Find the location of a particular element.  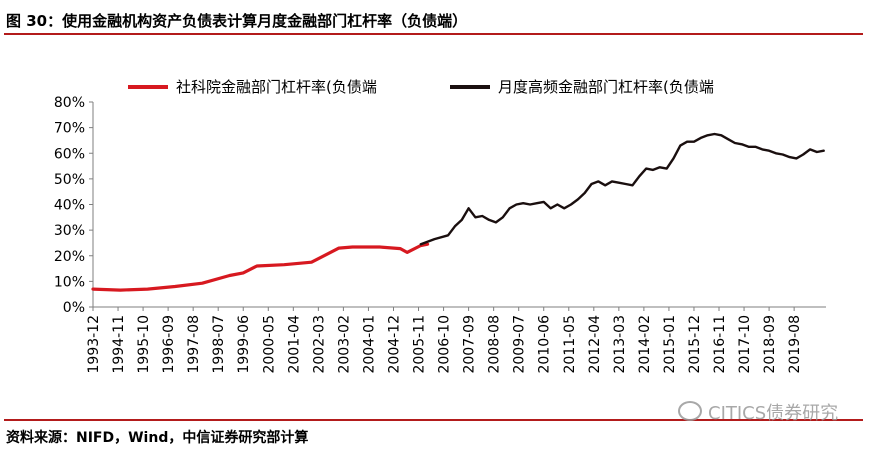

y-tick-label: 20% is located at coordinates (69, 257).